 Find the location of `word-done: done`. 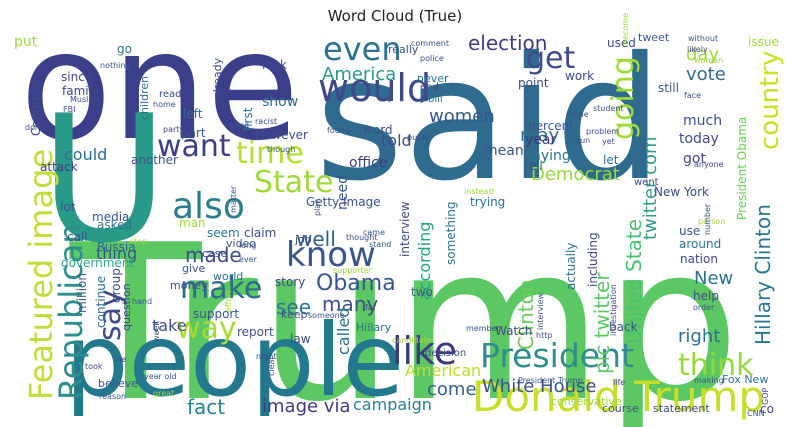

word-done: done is located at coordinates (35, 127).